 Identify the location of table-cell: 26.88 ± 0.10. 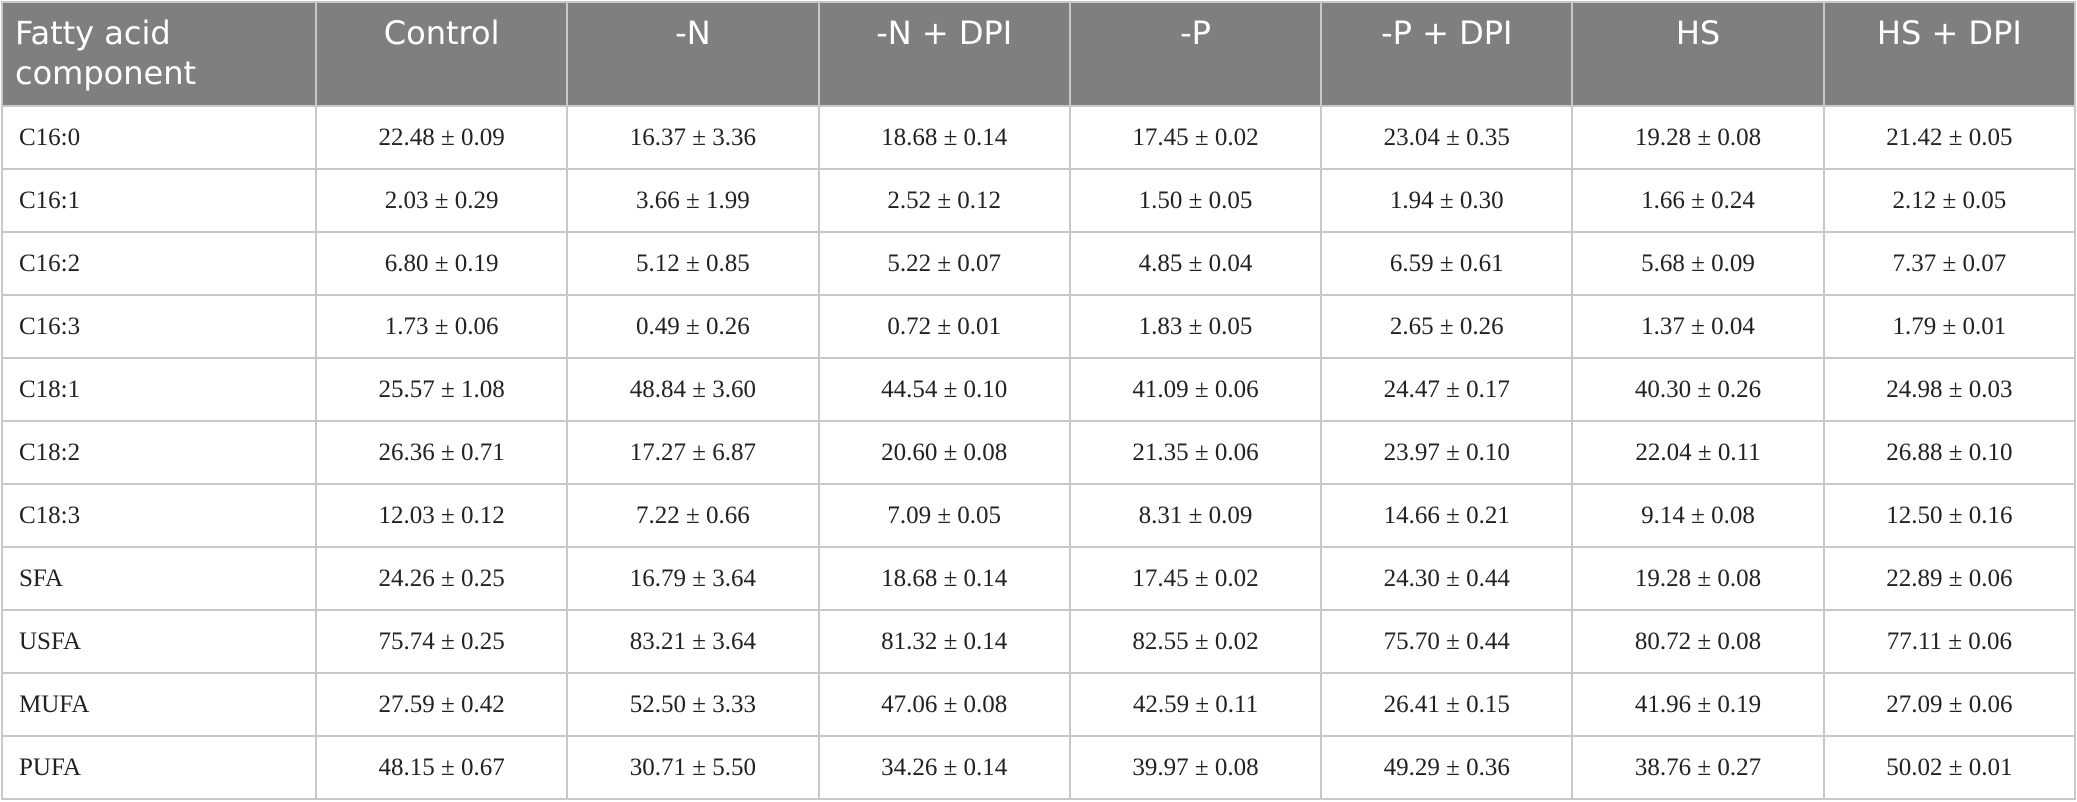
(1949, 452).